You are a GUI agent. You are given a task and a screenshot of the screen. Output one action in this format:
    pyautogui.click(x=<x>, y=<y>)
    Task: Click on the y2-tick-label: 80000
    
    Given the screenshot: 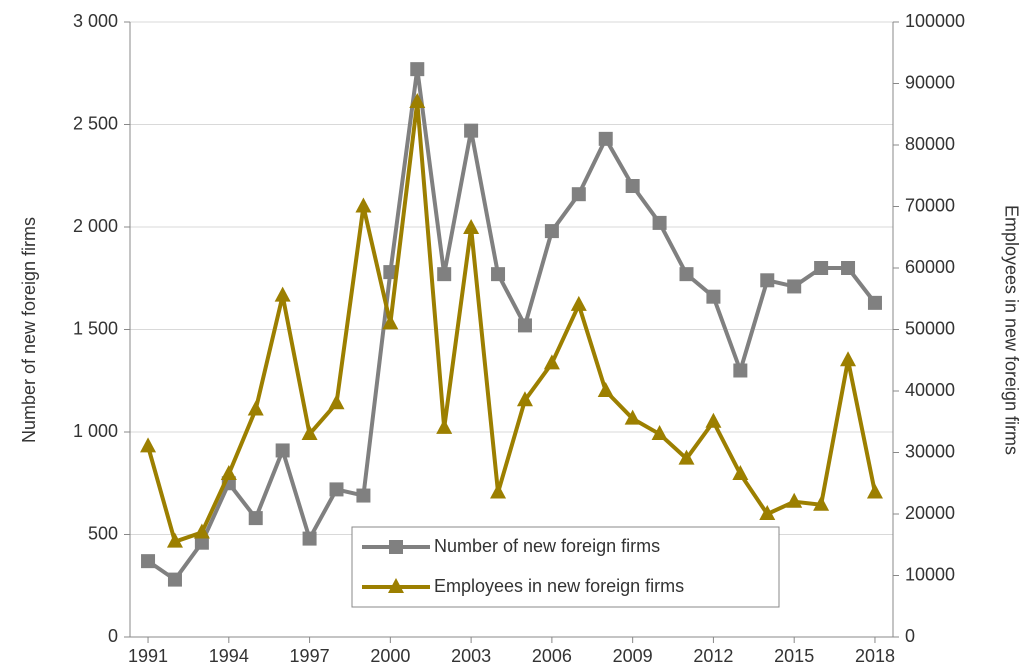 What is the action you would take?
    pyautogui.click(x=930, y=144)
    